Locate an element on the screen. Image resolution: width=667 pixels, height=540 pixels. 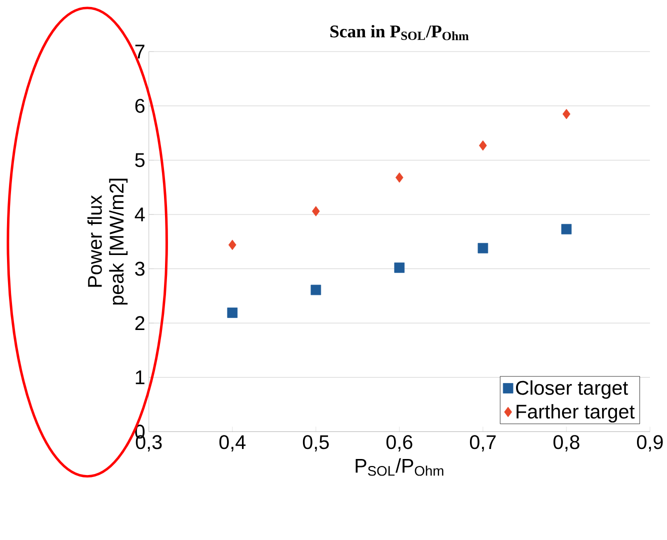
legend-label: Farther target is located at coordinates (575, 413).